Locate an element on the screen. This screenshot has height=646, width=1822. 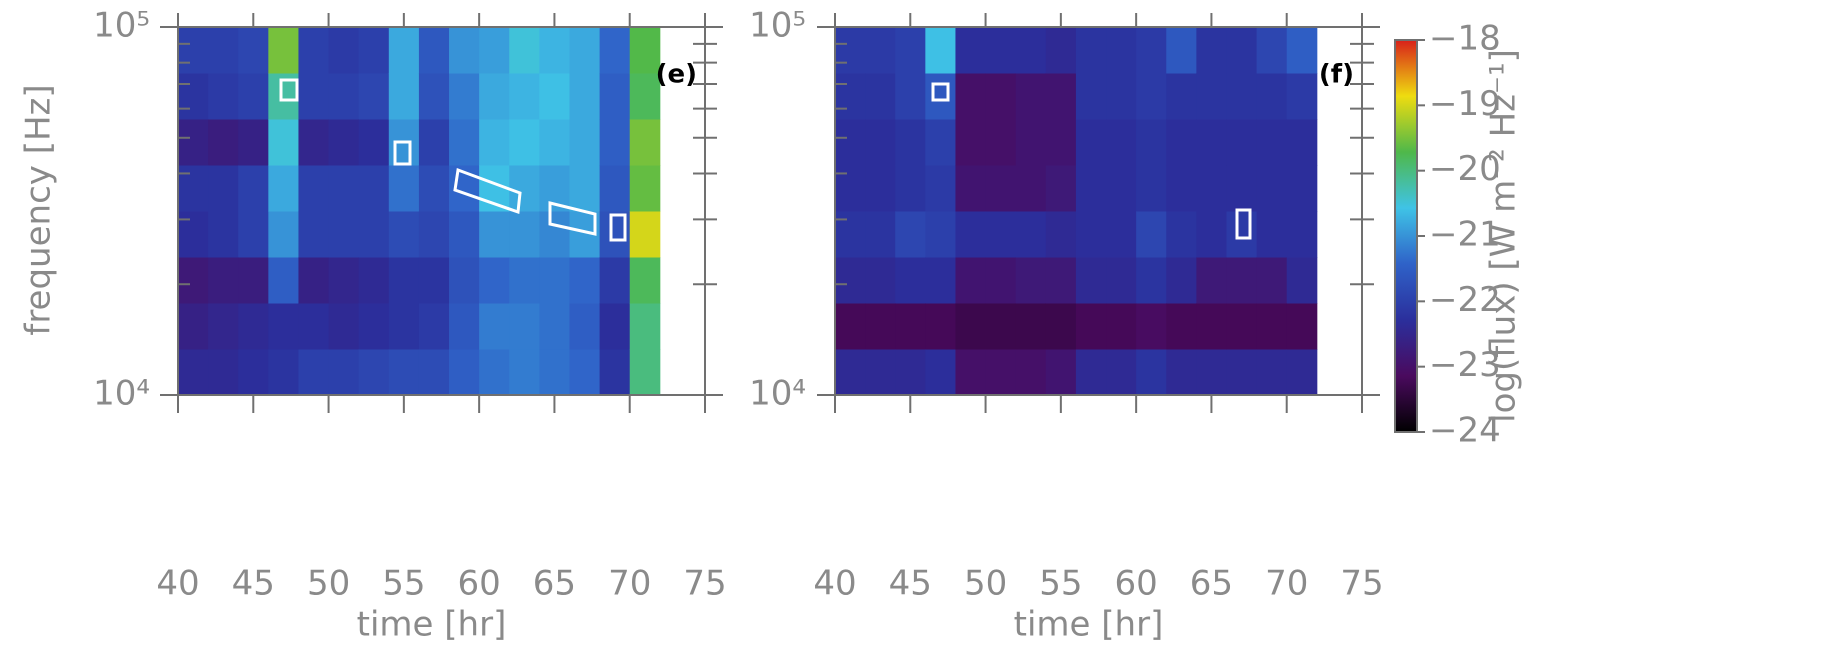
y-axis-label: frequency [Hz] is located at coordinates (39, 209).